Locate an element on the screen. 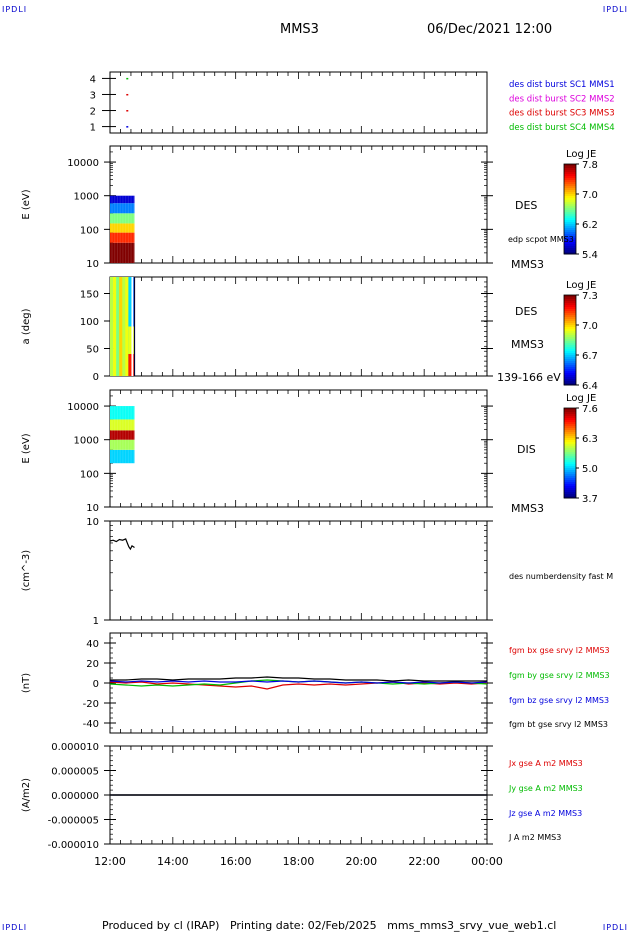 Image resolution: width=630 pixels, height=934 pixels. colorbar-tick-label: 7.3 is located at coordinates (590, 296).